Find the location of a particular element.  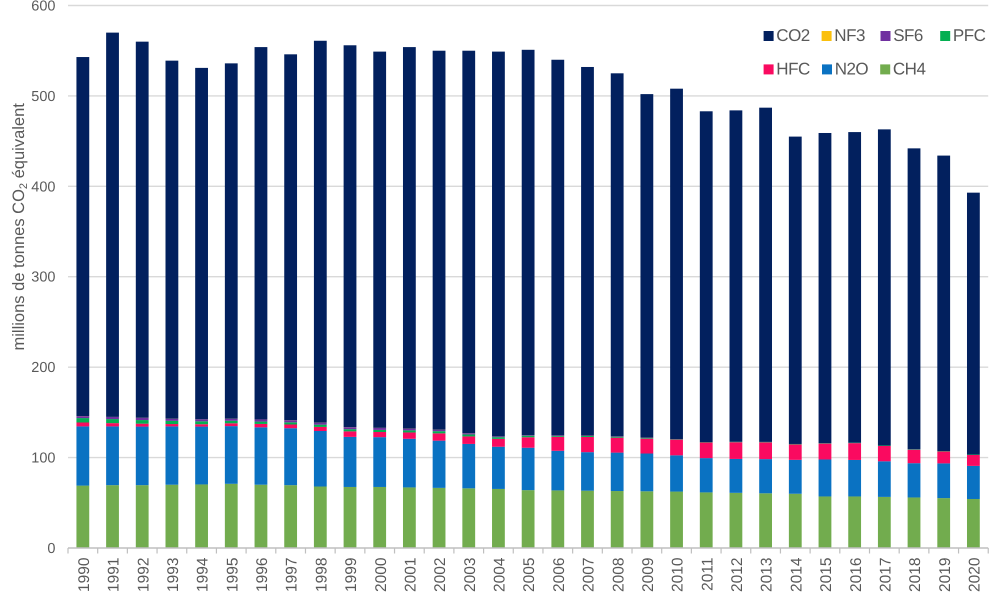

svg-text: CH4 is located at coordinates (909, 69).